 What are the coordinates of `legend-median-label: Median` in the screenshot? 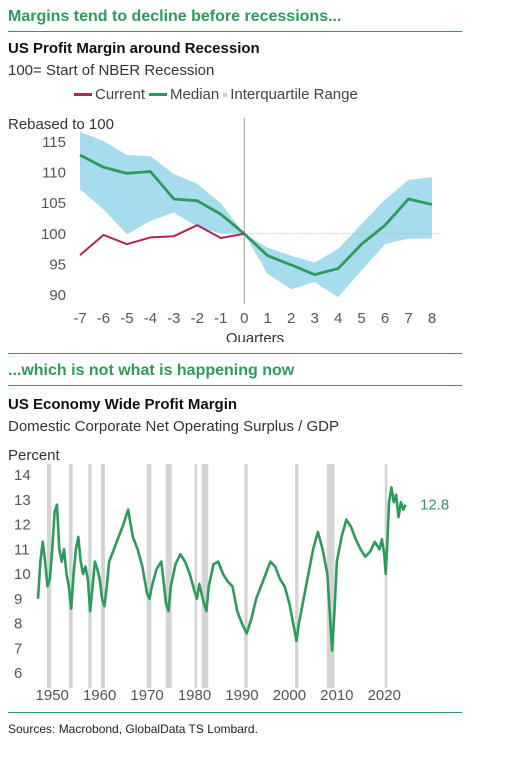 It's located at (195, 94).